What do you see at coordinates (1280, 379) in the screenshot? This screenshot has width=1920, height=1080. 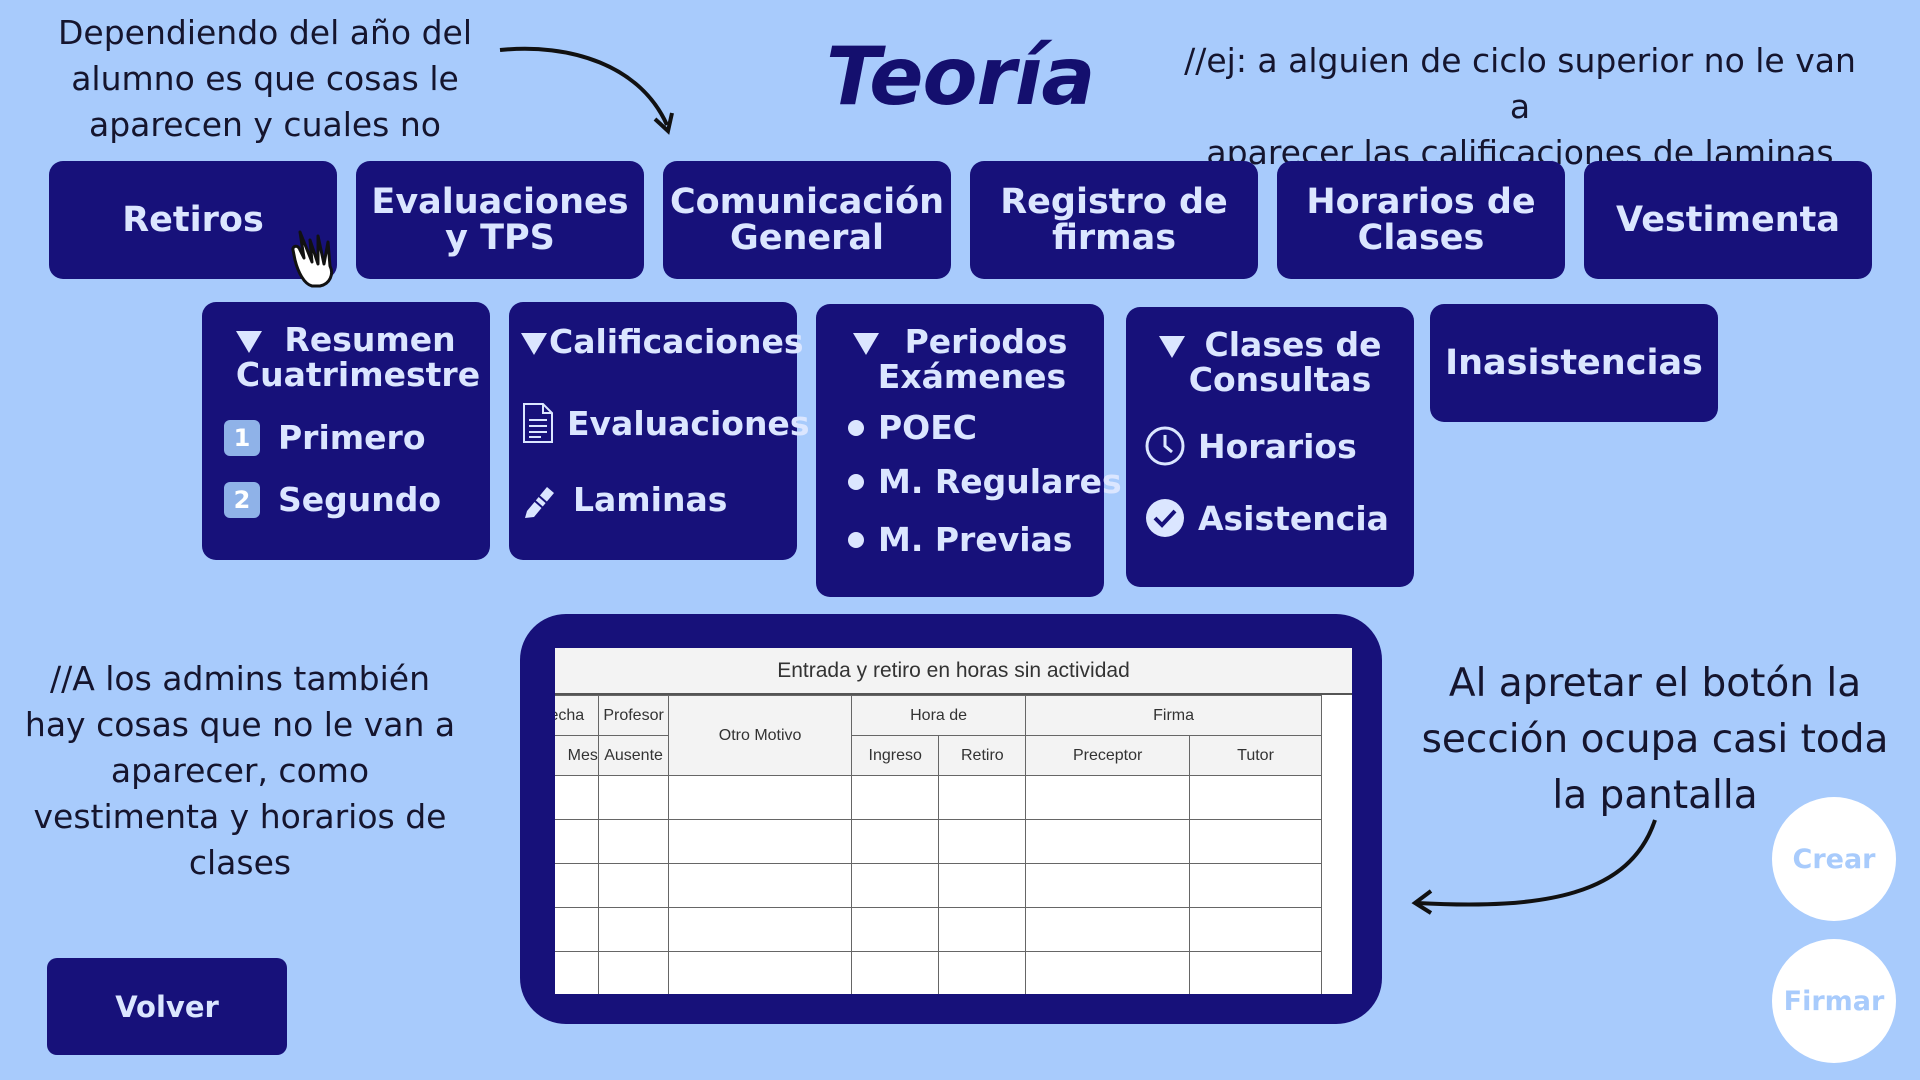 I see `panel-title: Consultas` at bounding box center [1280, 379].